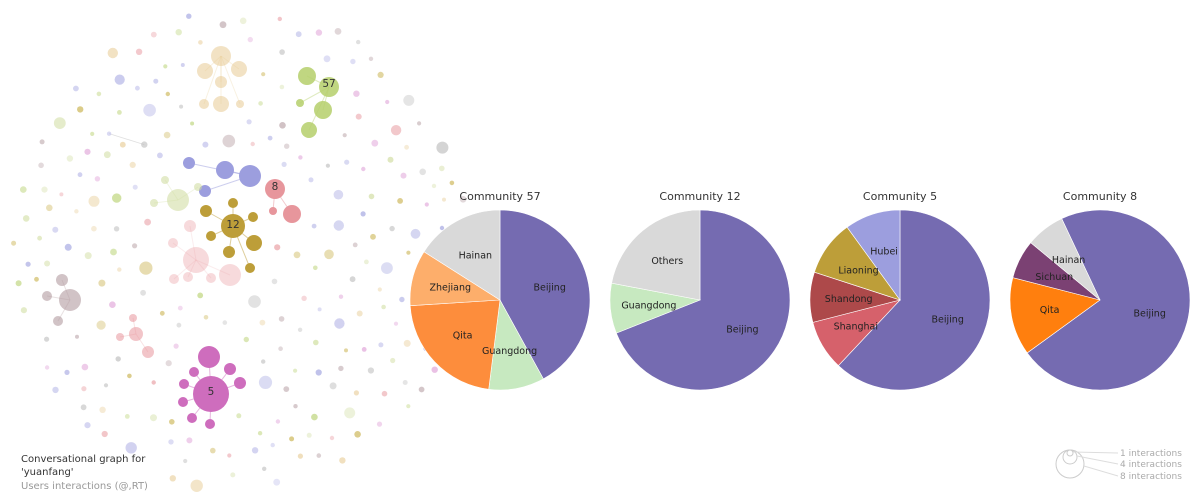  I want to click on pie-chart-community-12: Community 12 Beijing Guangdong Others, so click(700, 290).